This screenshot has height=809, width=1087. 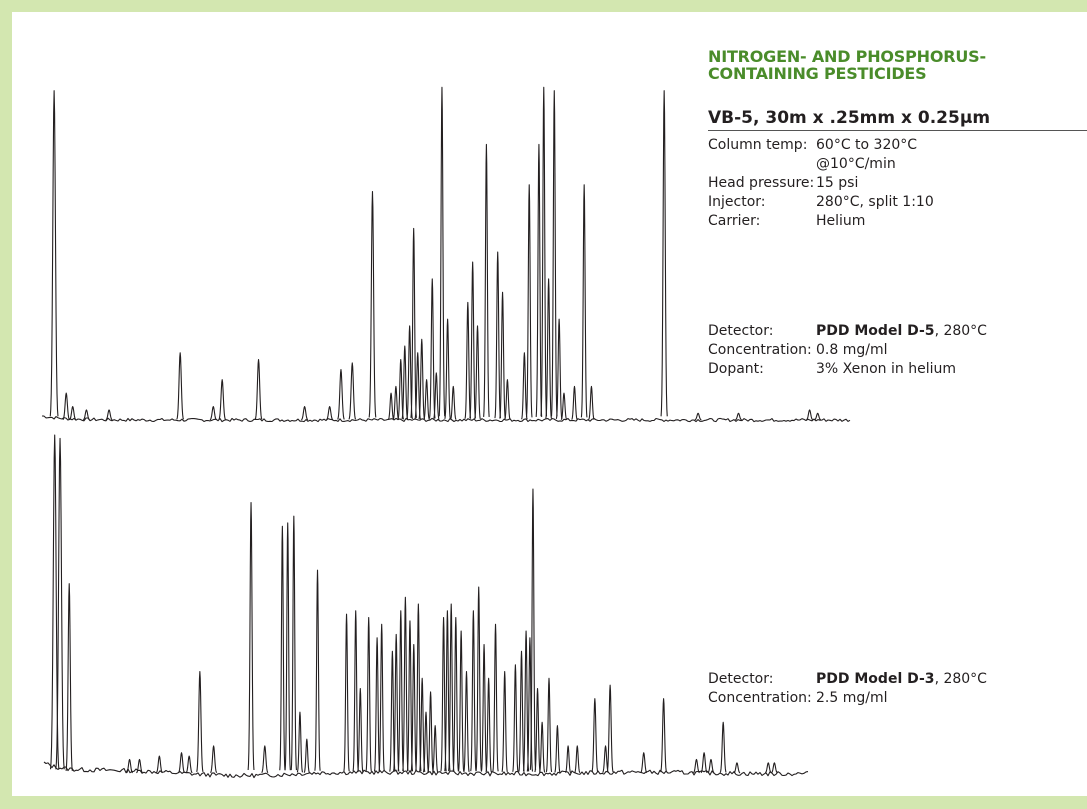 I want to click on condition-label: Column temp:, so click(x=758, y=145).